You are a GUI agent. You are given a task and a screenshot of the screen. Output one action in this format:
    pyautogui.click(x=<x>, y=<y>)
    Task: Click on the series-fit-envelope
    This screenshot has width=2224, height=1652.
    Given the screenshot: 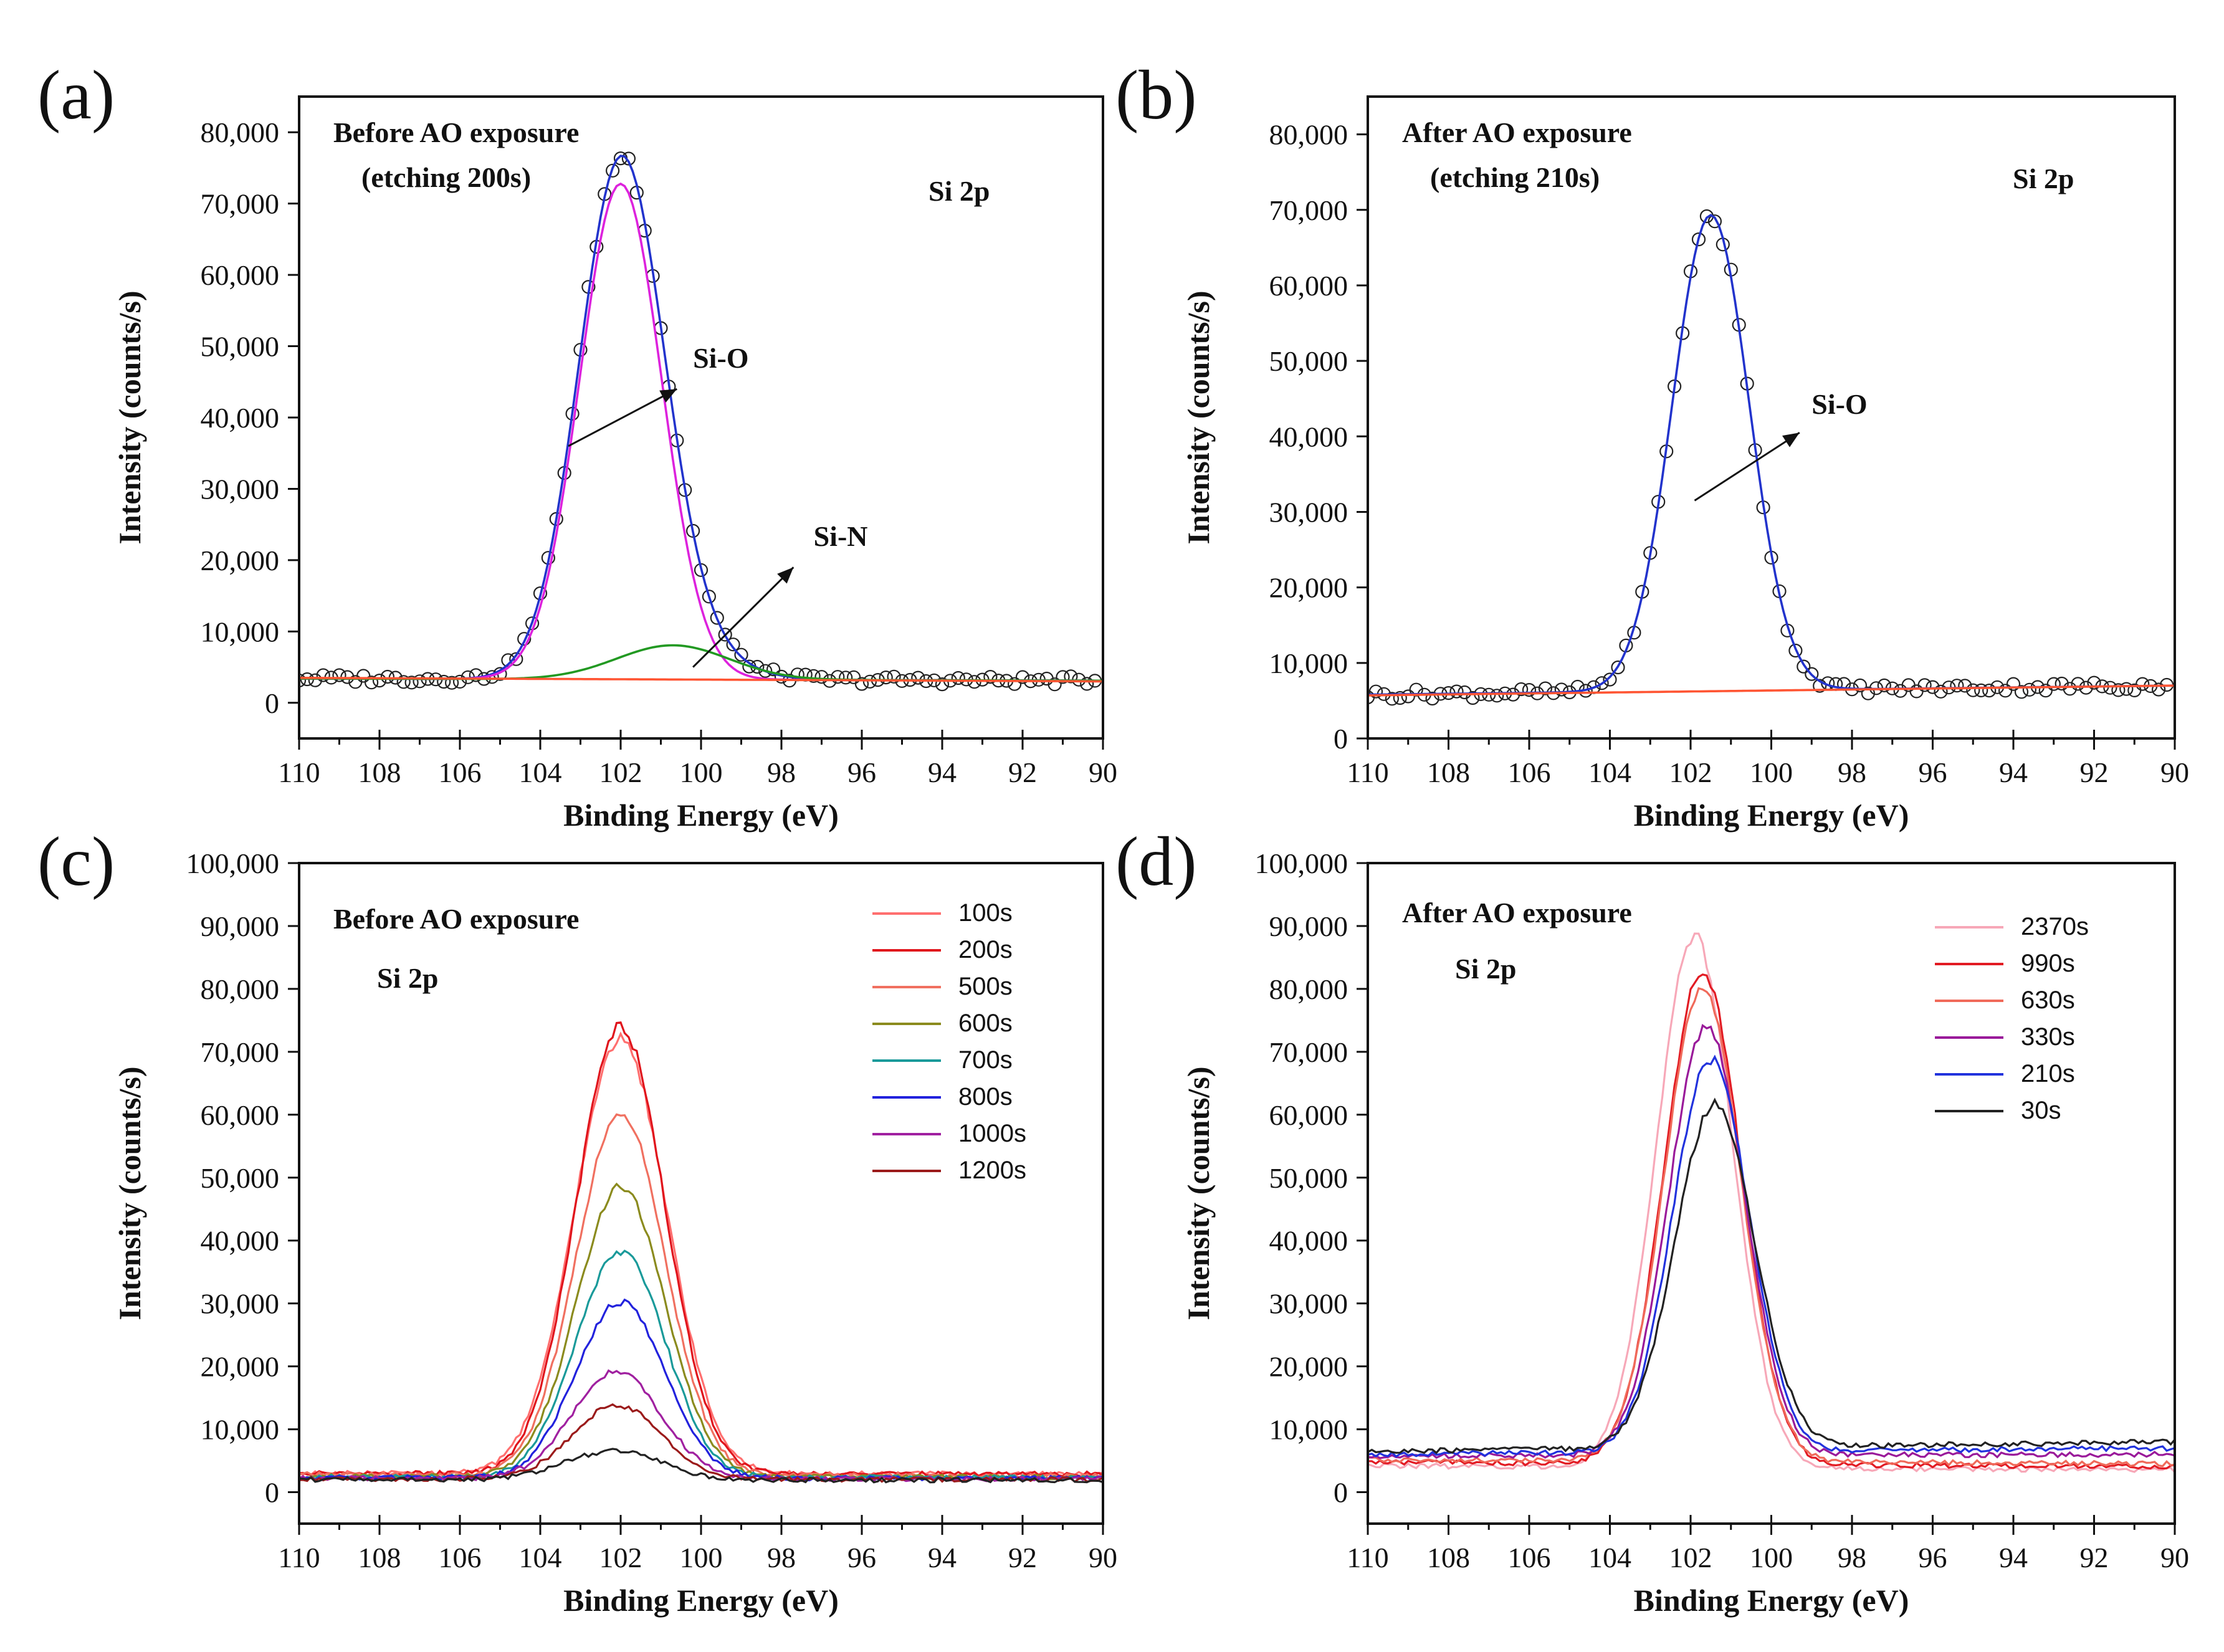 What is the action you would take?
    pyautogui.click(x=1771, y=454)
    